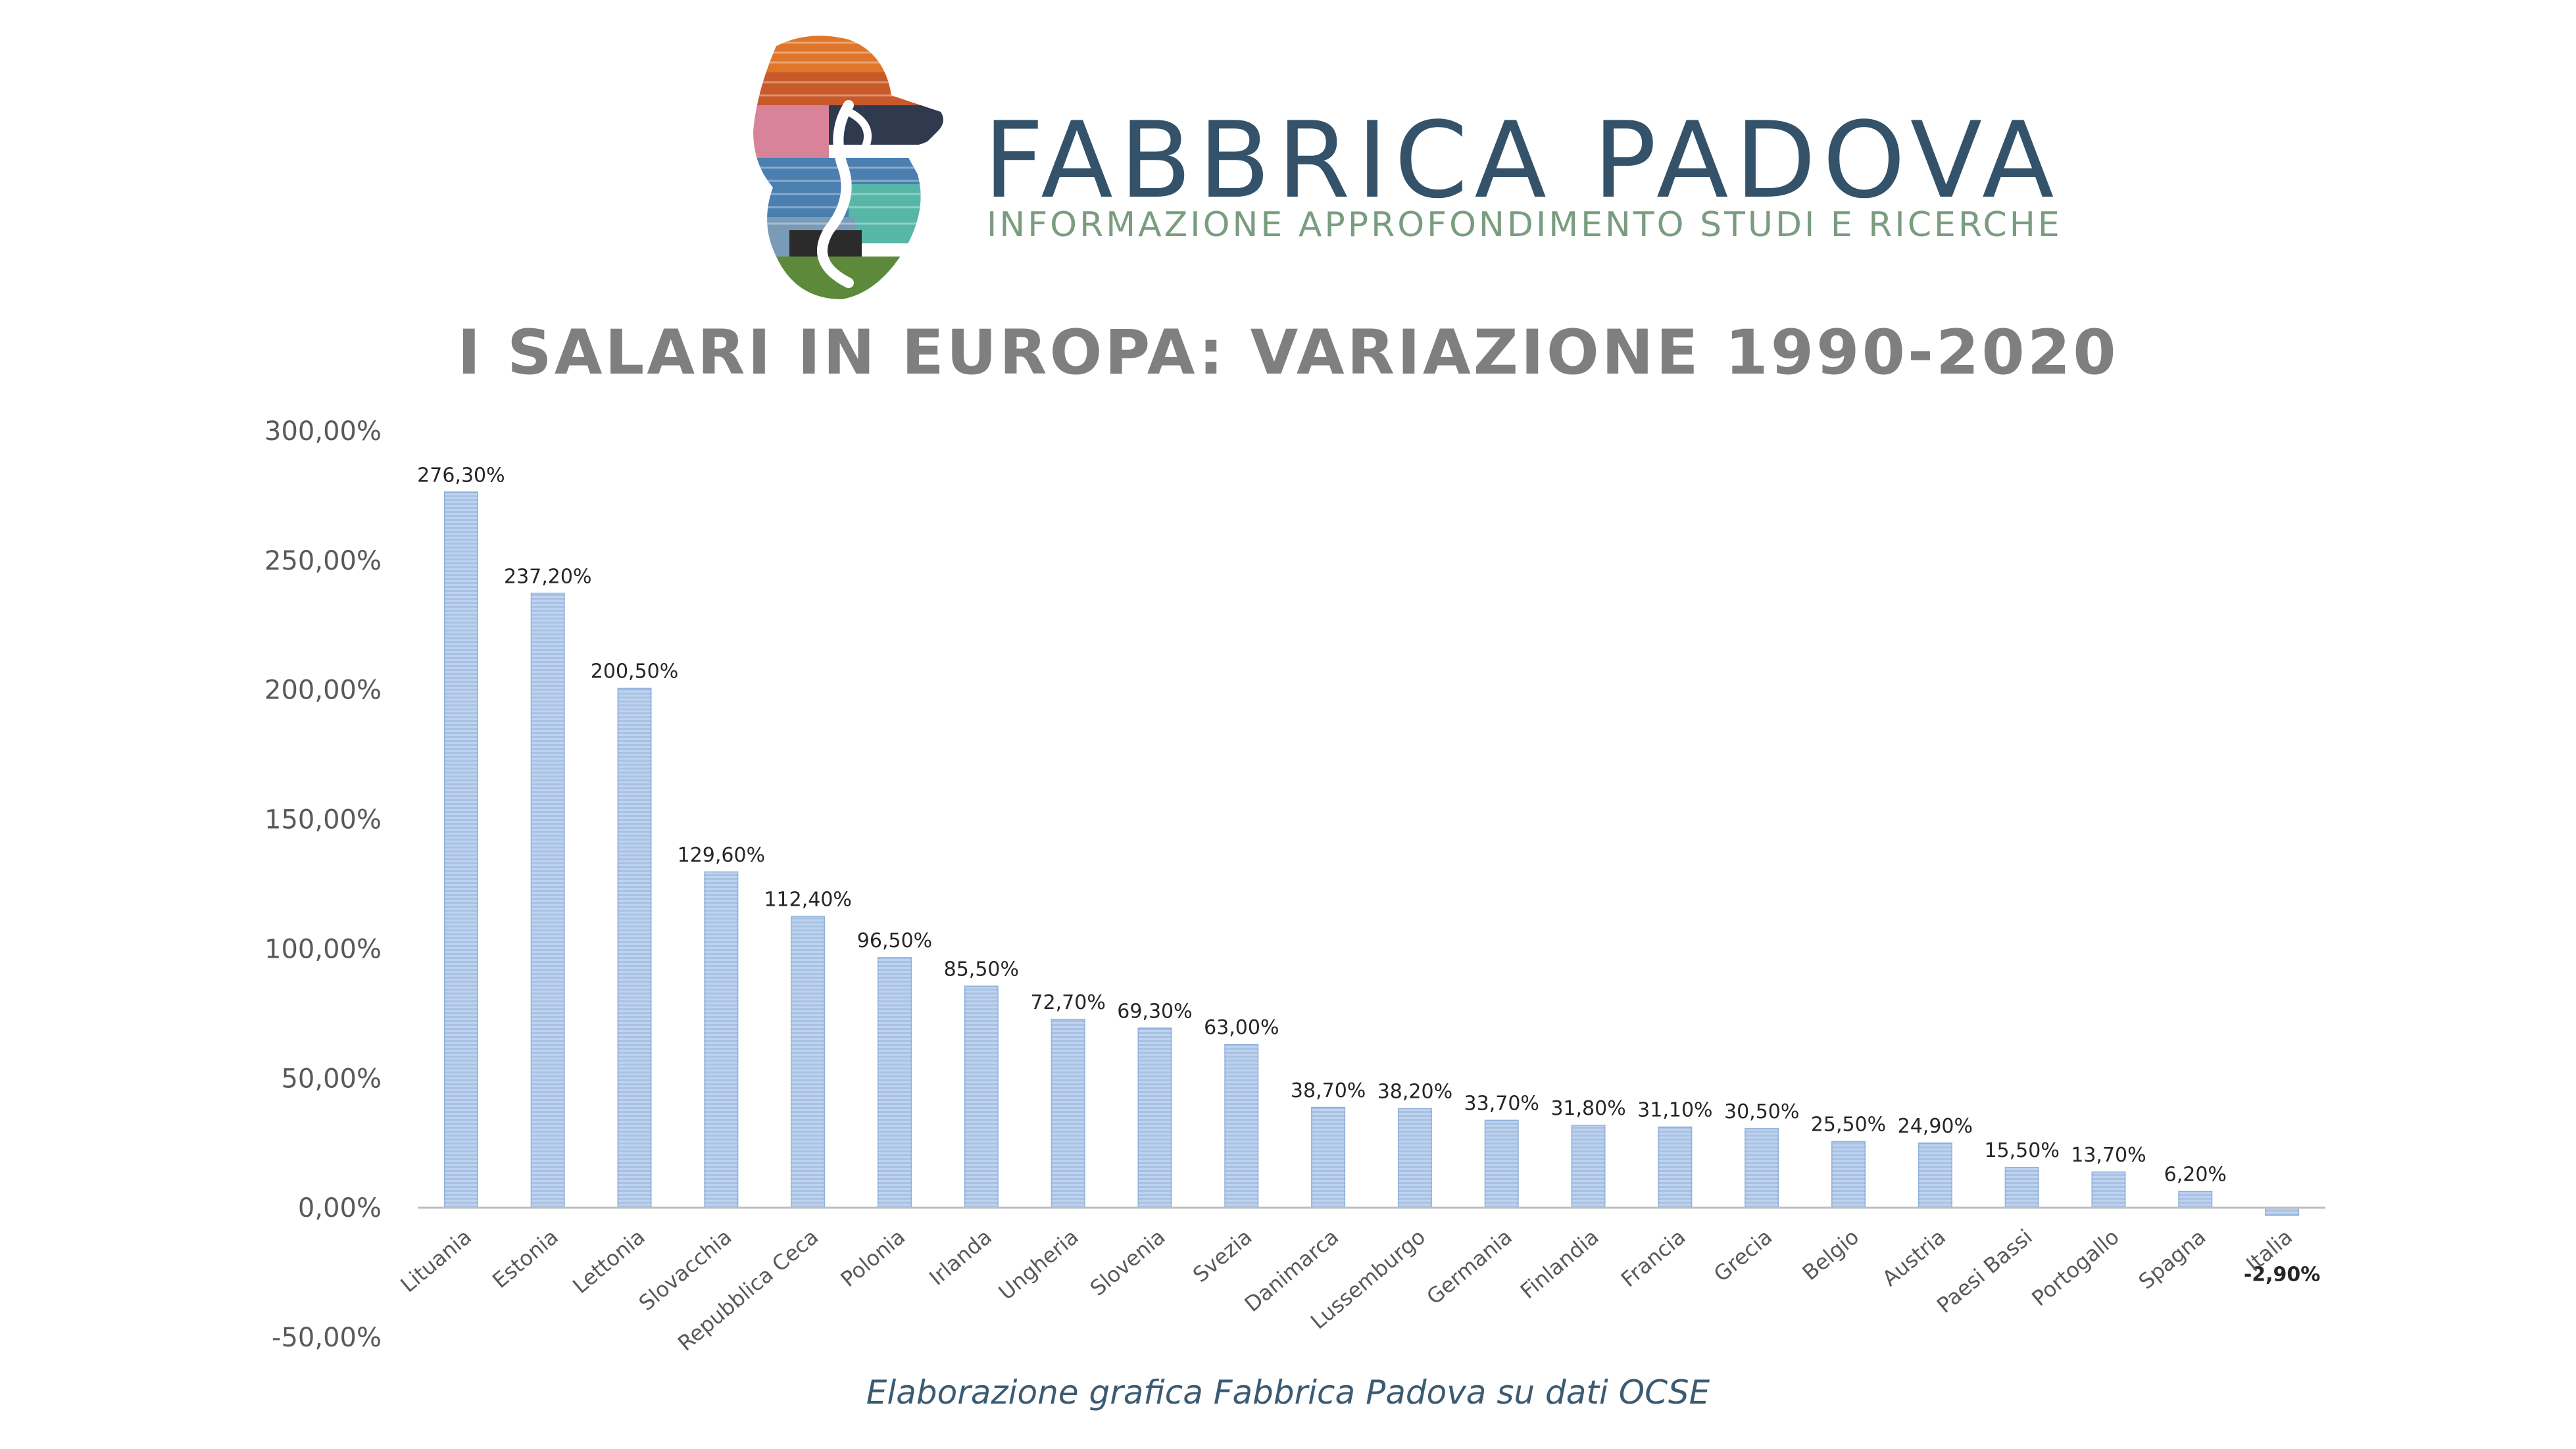 This screenshot has height=1449, width=2576. What do you see at coordinates (2195, 1175) in the screenshot?
I see `data-label: 6,20%` at bounding box center [2195, 1175].